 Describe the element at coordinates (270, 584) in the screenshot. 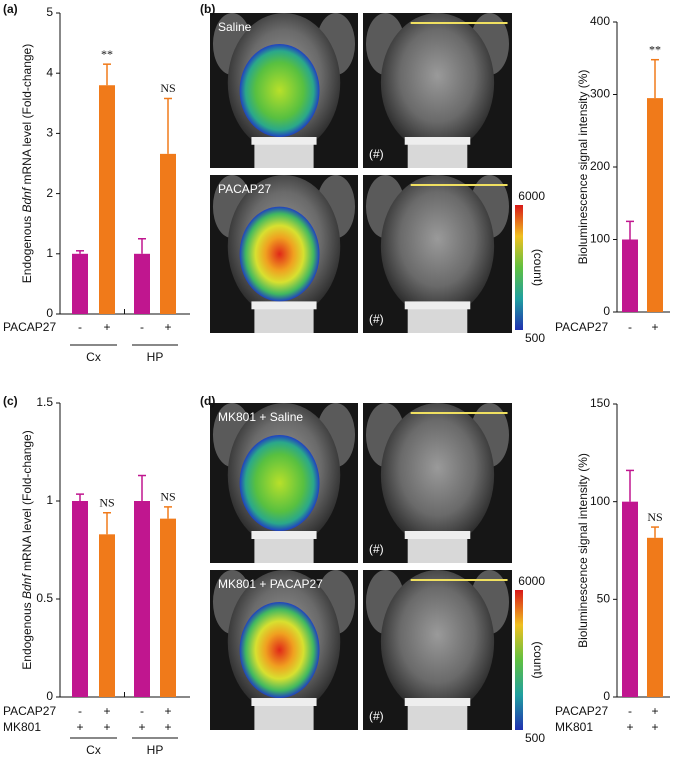

I see `condition-label: MK801 + PACAP27` at that location.